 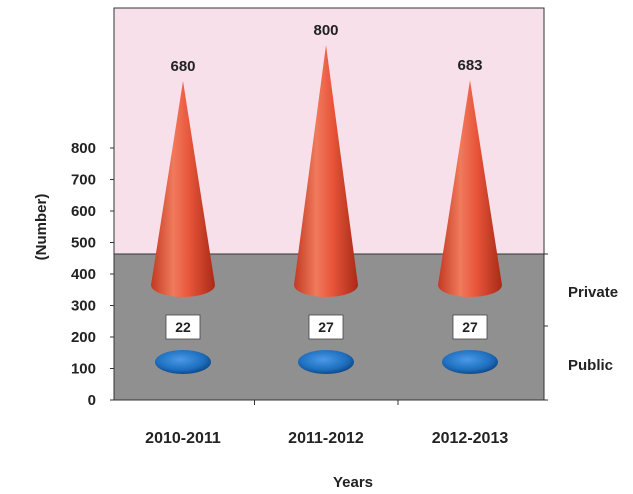 I want to click on x-tick-label: 2011-2012, so click(x=326, y=438).